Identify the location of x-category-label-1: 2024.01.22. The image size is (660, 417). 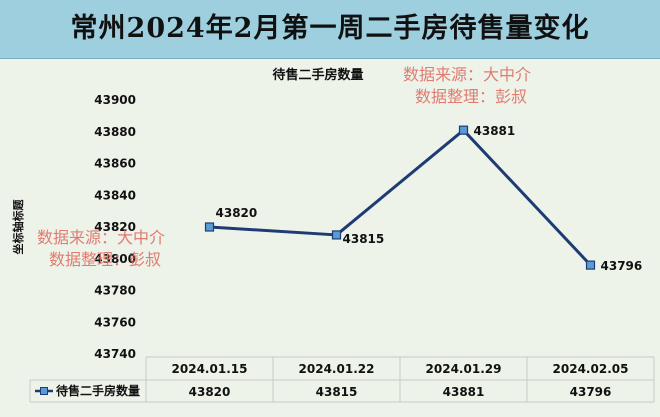
(337, 369).